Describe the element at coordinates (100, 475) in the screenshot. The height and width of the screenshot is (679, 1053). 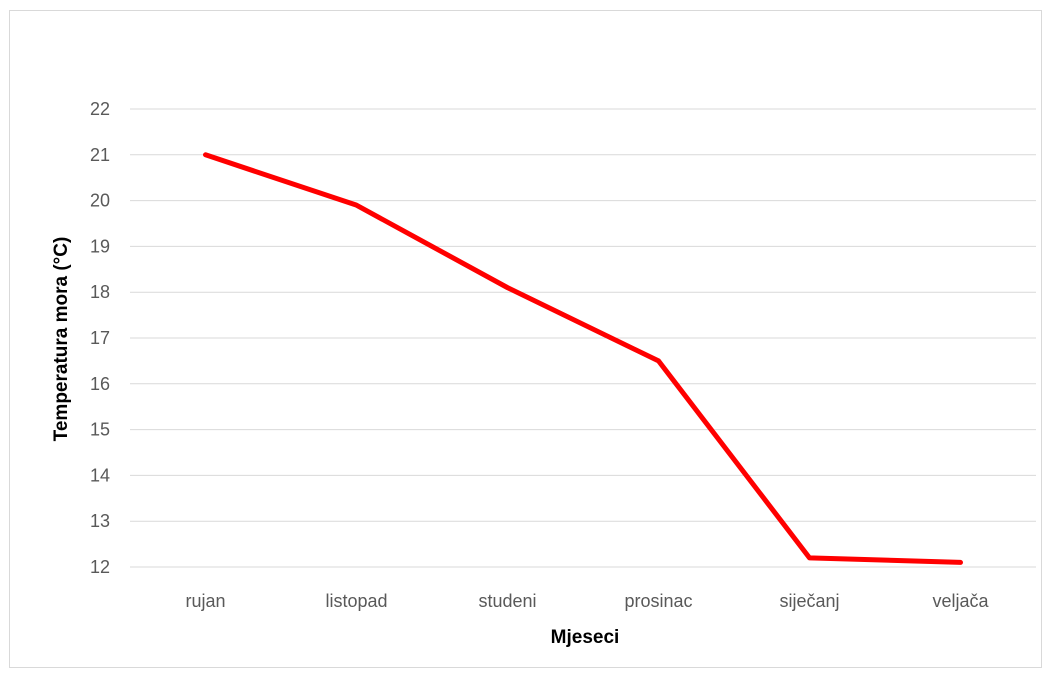
I see `y-tick-label: 14` at that location.